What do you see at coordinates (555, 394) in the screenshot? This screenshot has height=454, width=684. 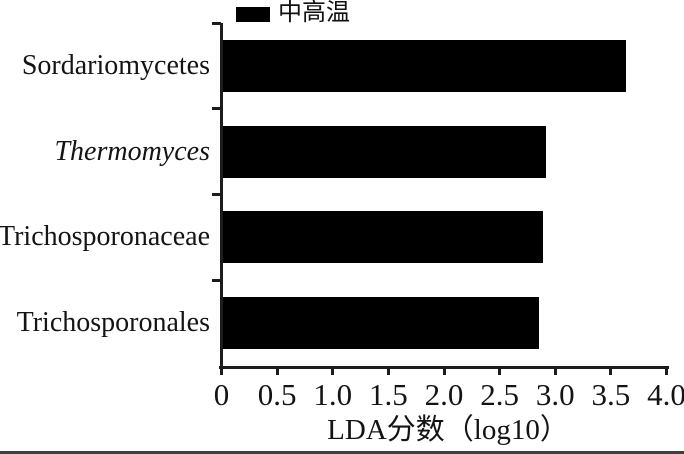 I see `x-axis-tick-label: 3.0` at bounding box center [555, 394].